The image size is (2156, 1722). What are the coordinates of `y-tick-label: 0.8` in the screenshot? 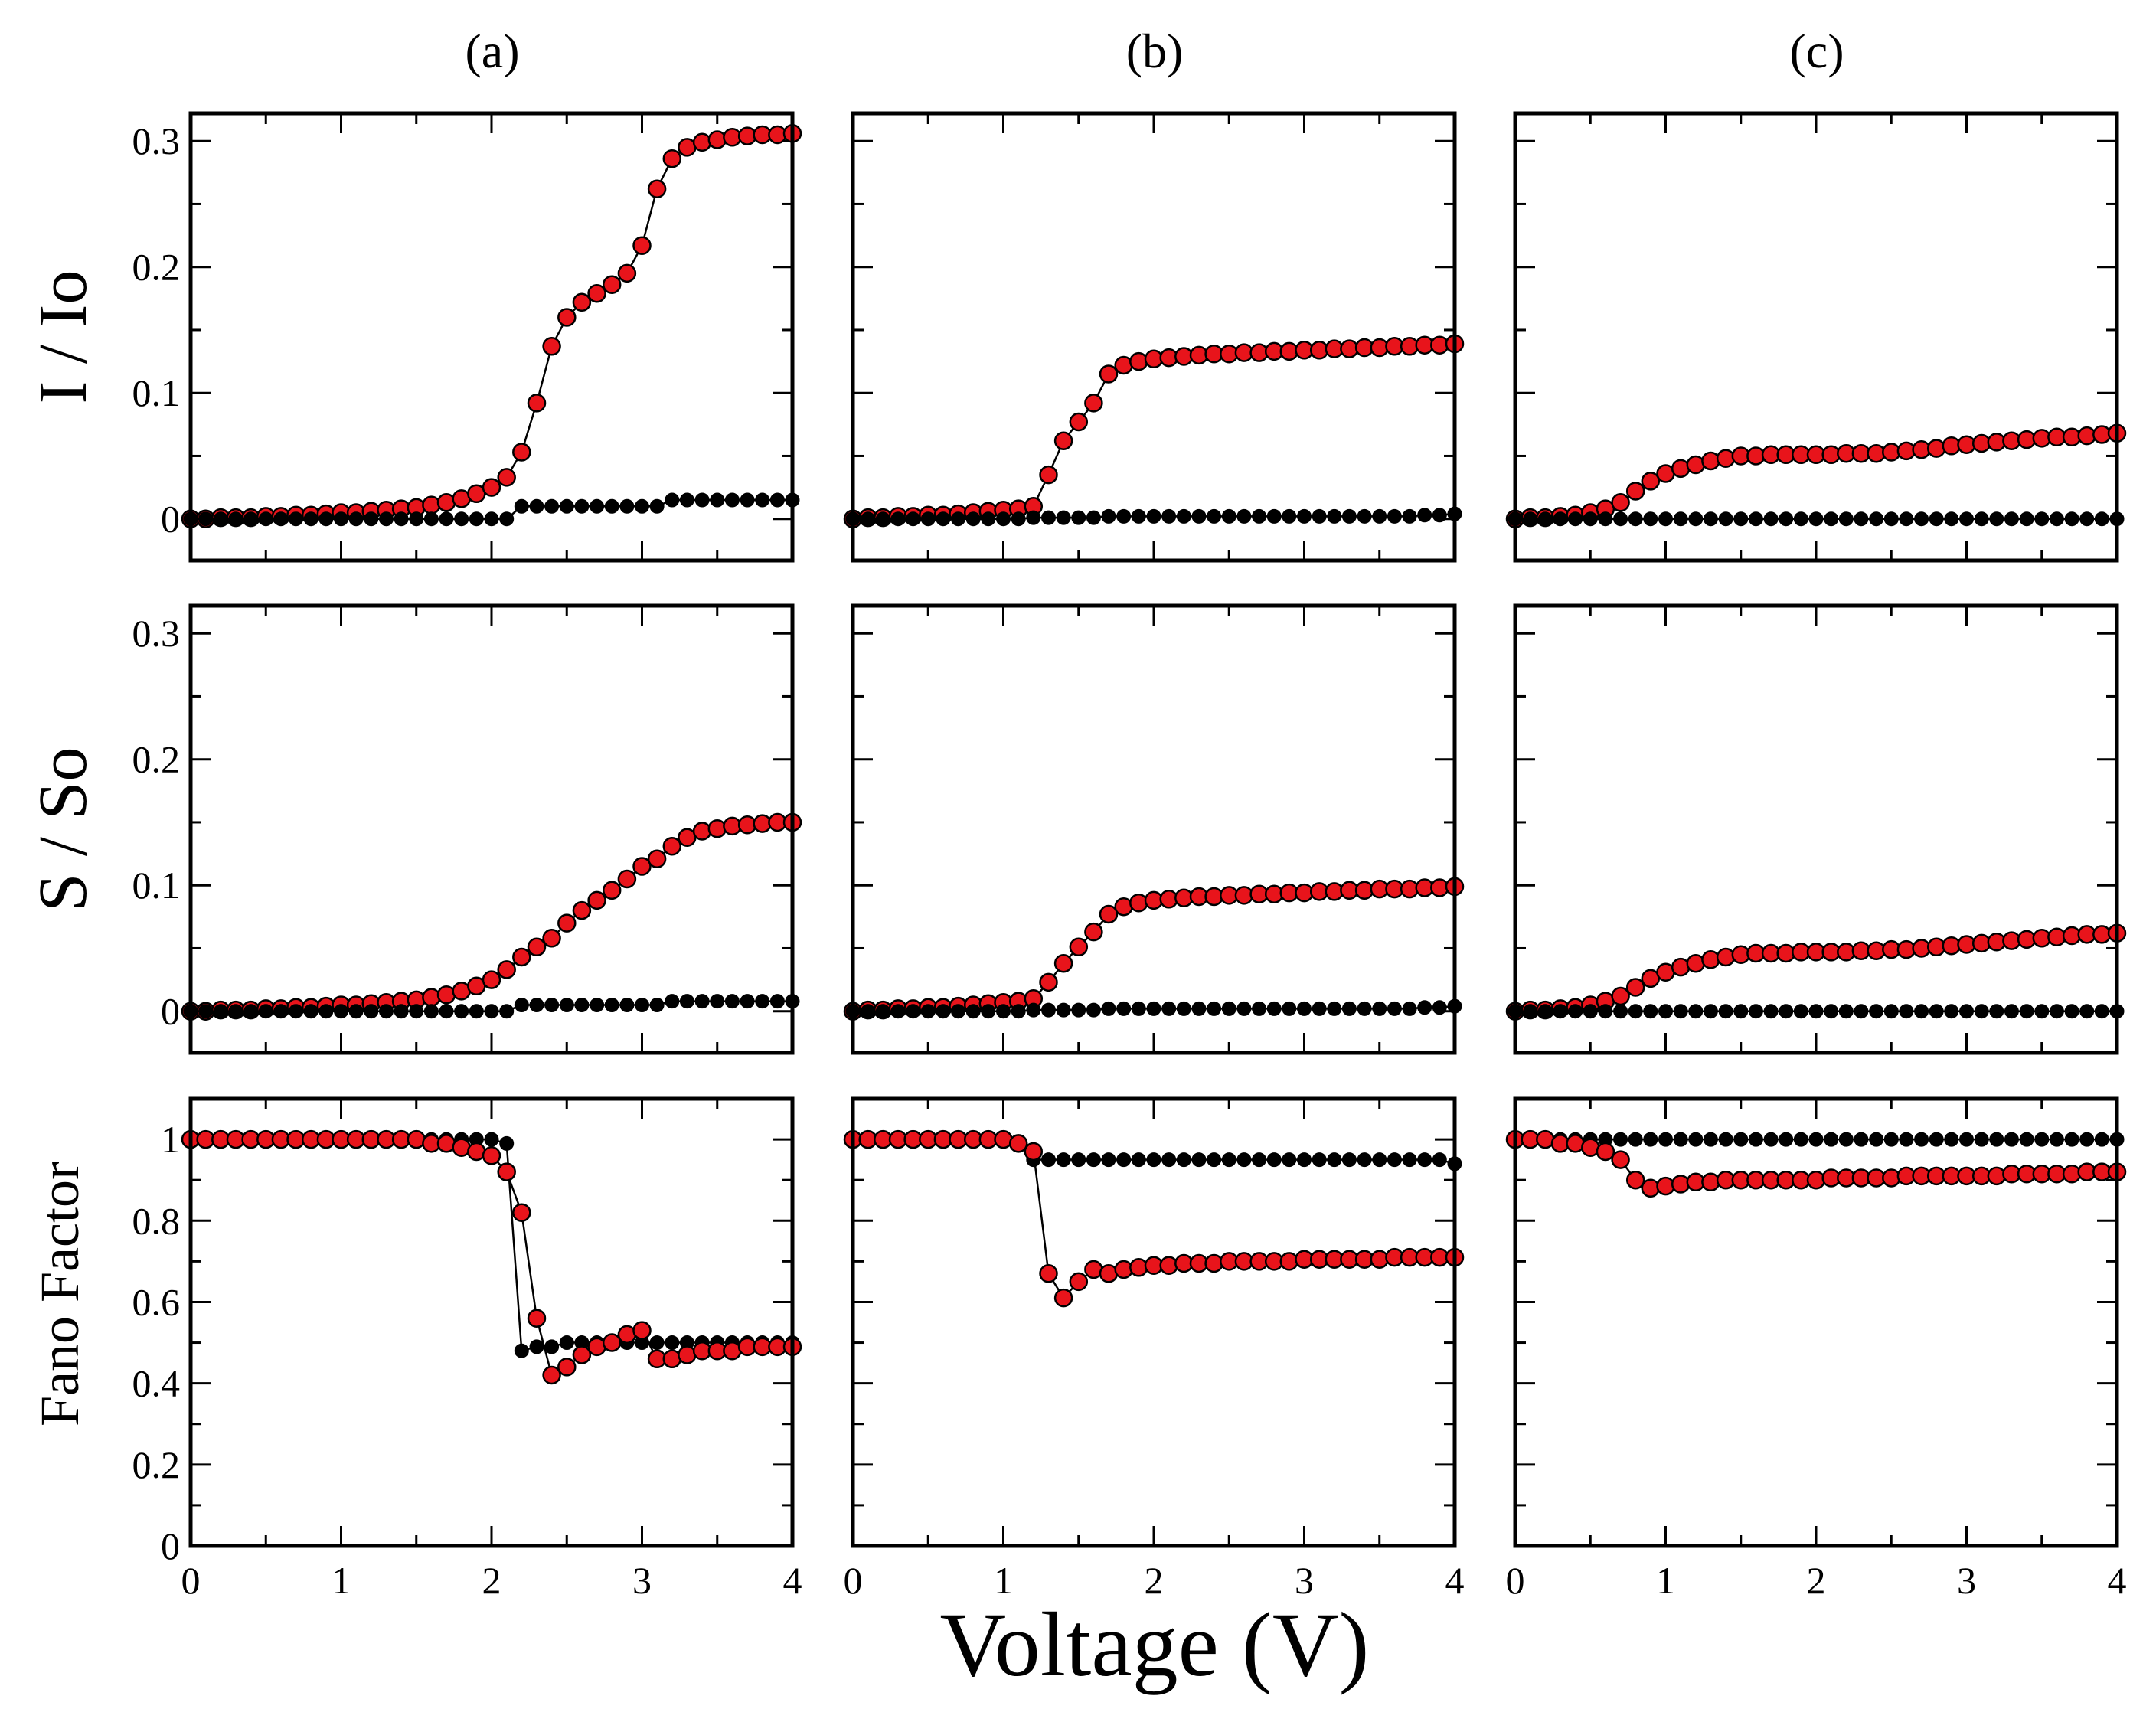 It's located at (156, 1220).